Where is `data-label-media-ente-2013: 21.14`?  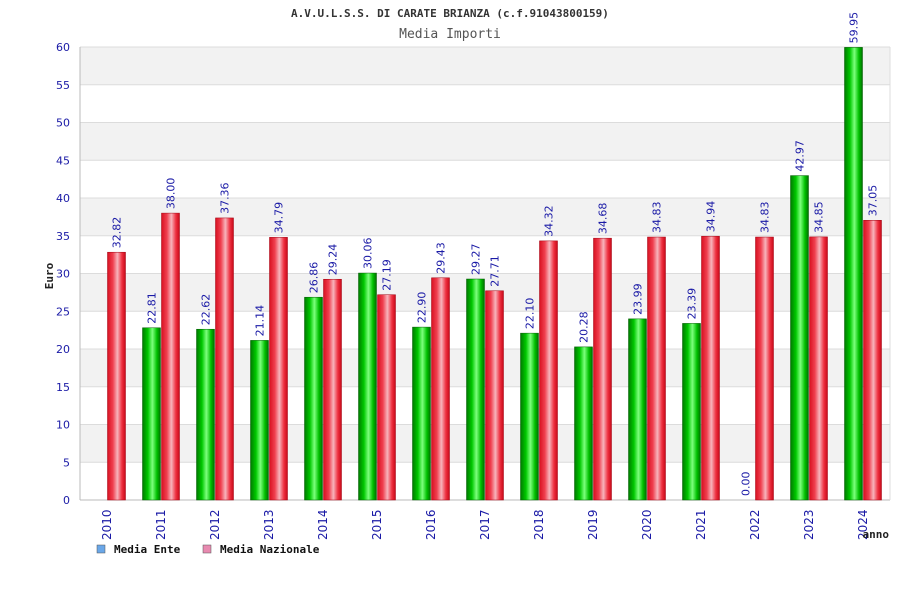 data-label-media-ente-2013: 21.14 is located at coordinates (260, 321).